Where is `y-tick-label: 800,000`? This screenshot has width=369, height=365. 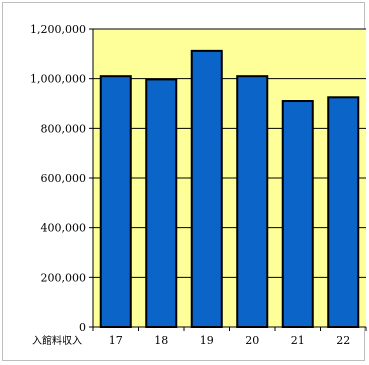
y-tick-label: 800,000 is located at coordinates (64, 128).